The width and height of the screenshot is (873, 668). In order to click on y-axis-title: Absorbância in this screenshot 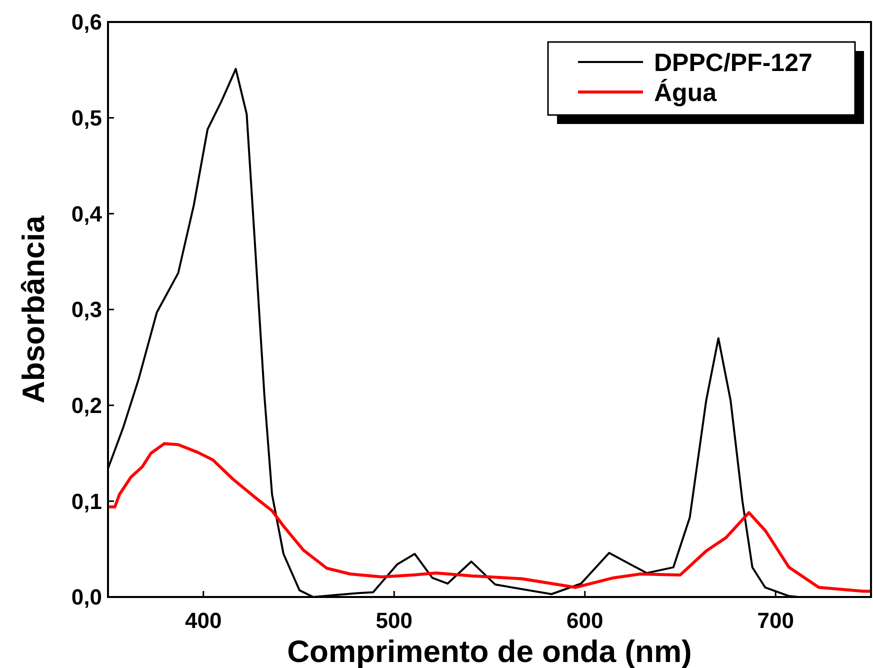, I will do `click(33, 309)`.